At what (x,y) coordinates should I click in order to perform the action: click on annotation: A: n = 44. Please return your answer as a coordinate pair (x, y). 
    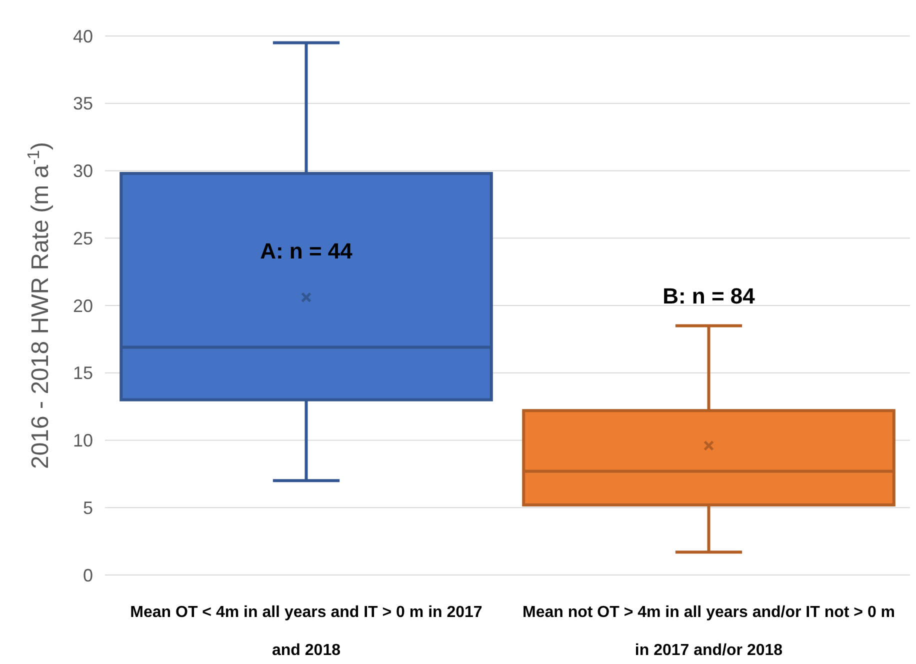
    Looking at the image, I should click on (307, 251).